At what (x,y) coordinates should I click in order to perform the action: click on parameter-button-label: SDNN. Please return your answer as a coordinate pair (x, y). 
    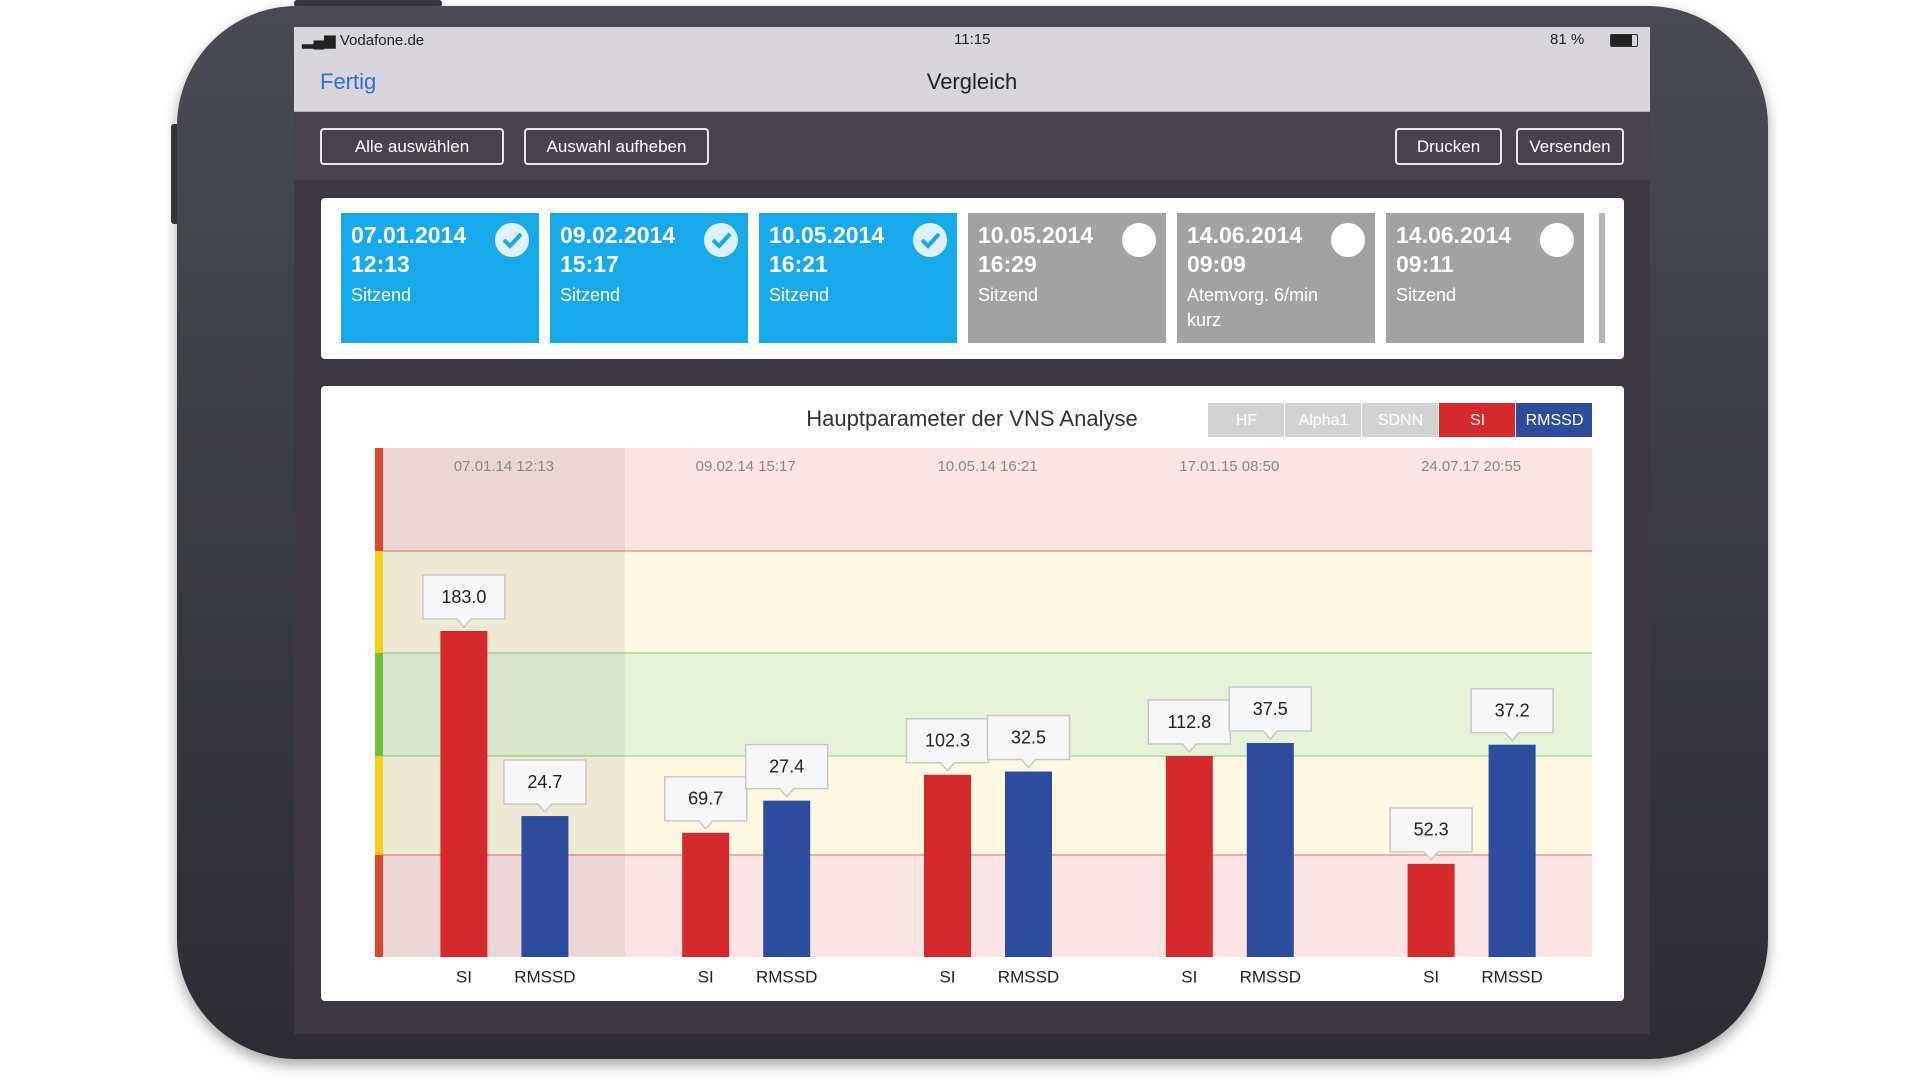
    Looking at the image, I should click on (1400, 420).